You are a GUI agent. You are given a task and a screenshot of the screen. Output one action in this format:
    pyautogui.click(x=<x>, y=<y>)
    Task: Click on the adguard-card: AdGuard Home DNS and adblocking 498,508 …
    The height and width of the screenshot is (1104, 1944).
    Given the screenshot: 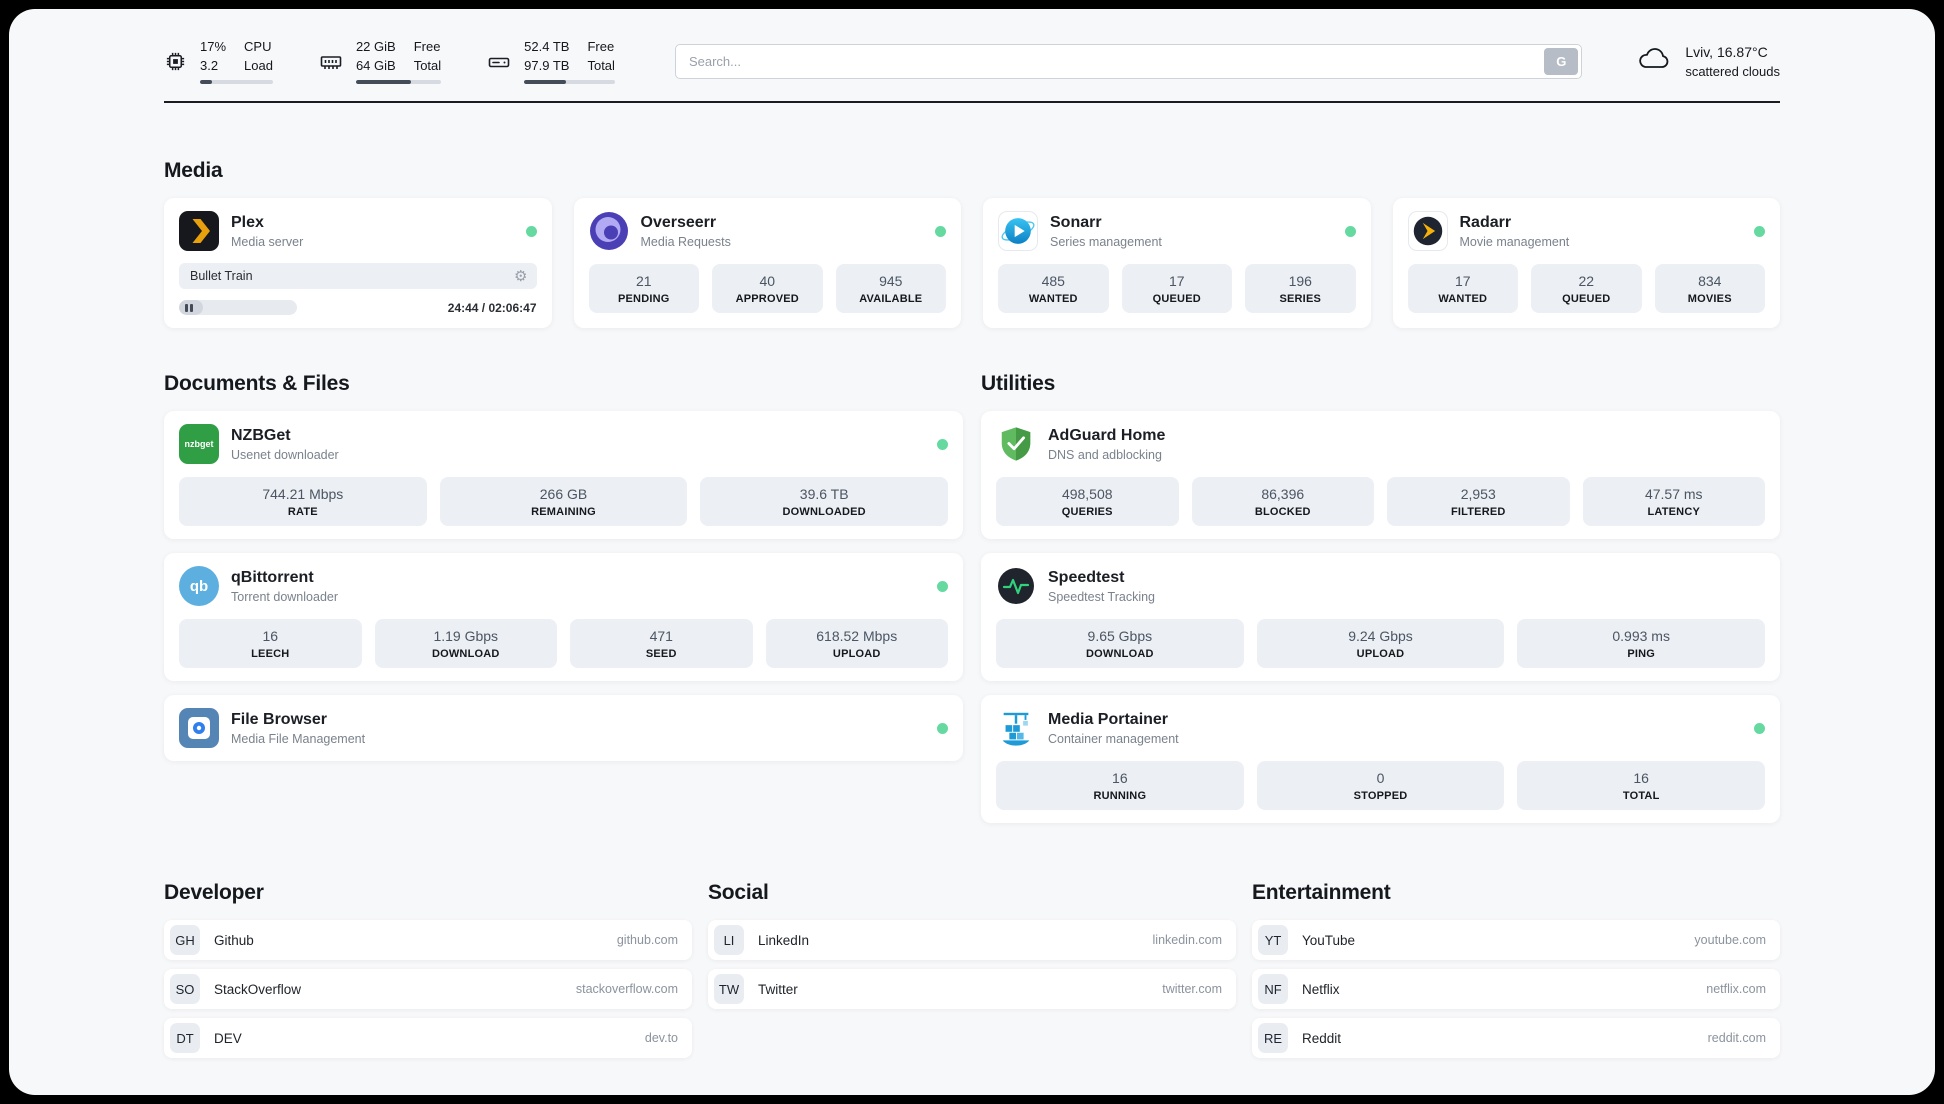 What is the action you would take?
    pyautogui.click(x=1380, y=475)
    